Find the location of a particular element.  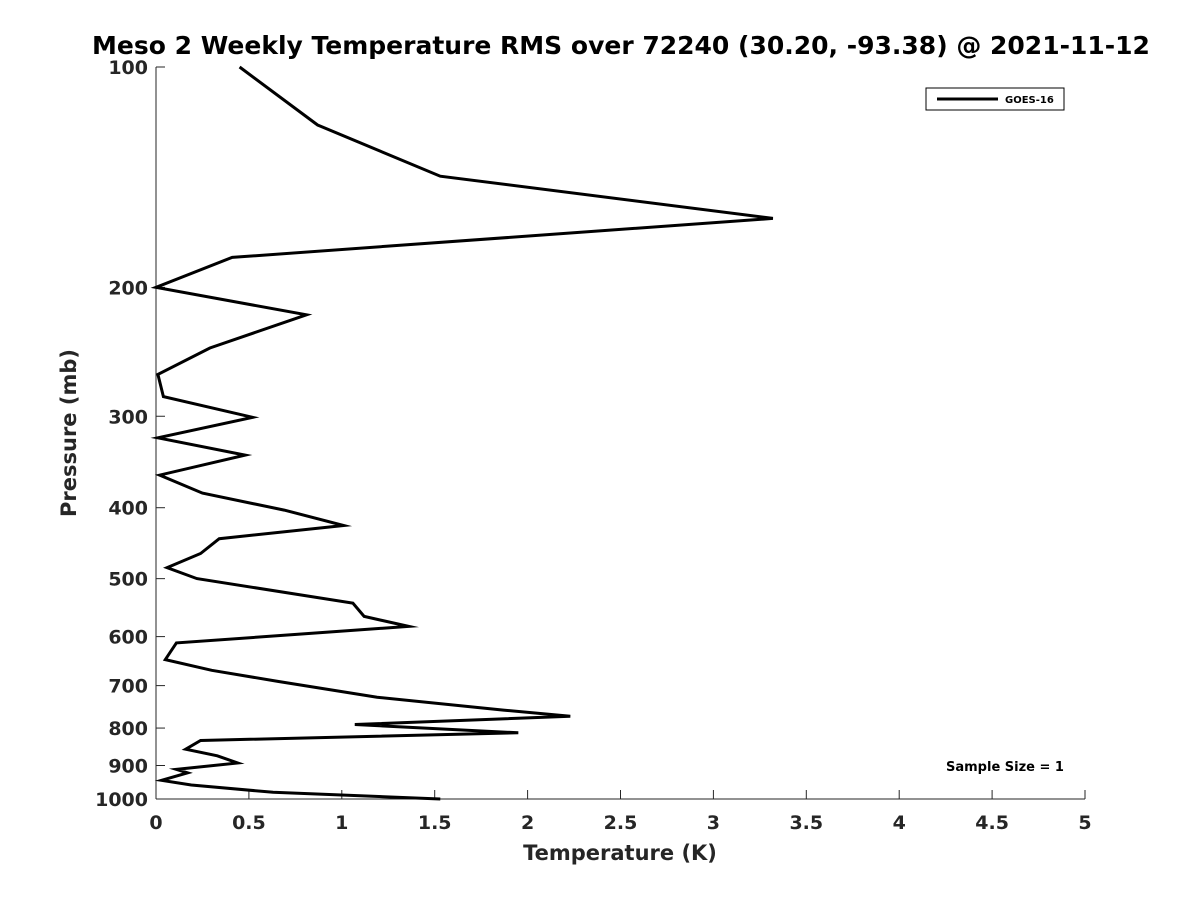

x-ticks: 0 0.5 1 1.5 2 2.5 3 3.5 4 4.5 5 is located at coordinates (620, 812).